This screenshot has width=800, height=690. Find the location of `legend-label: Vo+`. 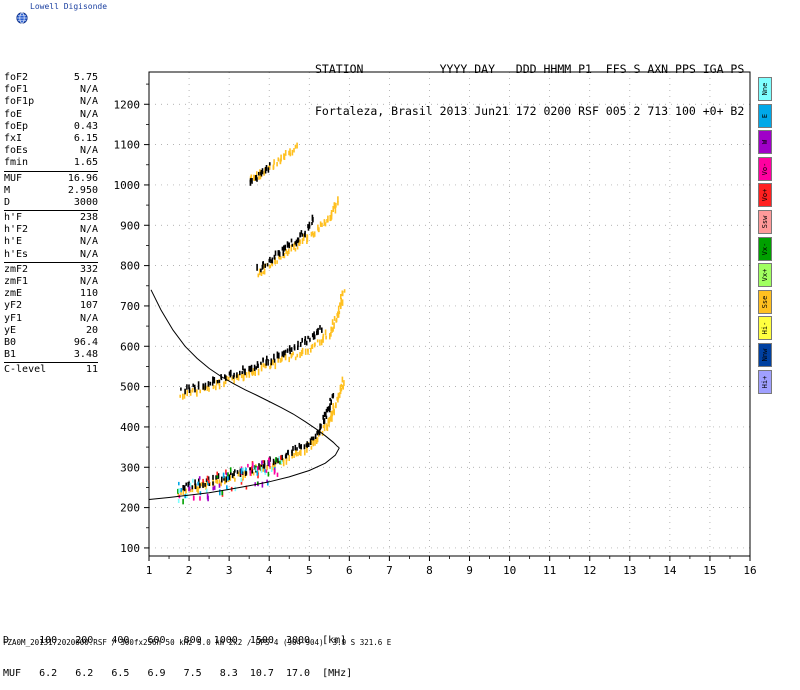

legend-label: Vo+ is located at coordinates (765, 195).